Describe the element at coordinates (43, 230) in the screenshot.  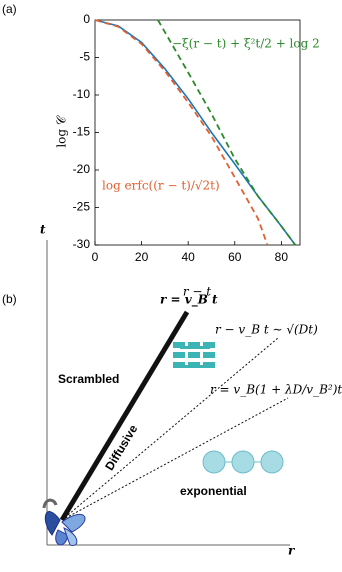
I see `t-axis-label: t` at that location.